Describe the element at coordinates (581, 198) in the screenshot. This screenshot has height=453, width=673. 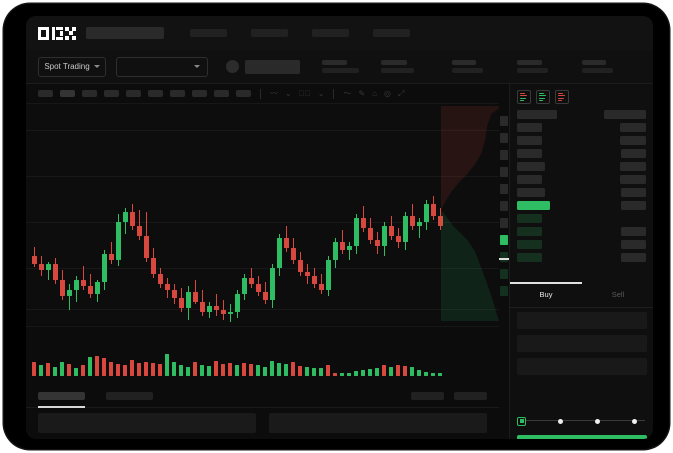
I see `order-book-rows` at that location.